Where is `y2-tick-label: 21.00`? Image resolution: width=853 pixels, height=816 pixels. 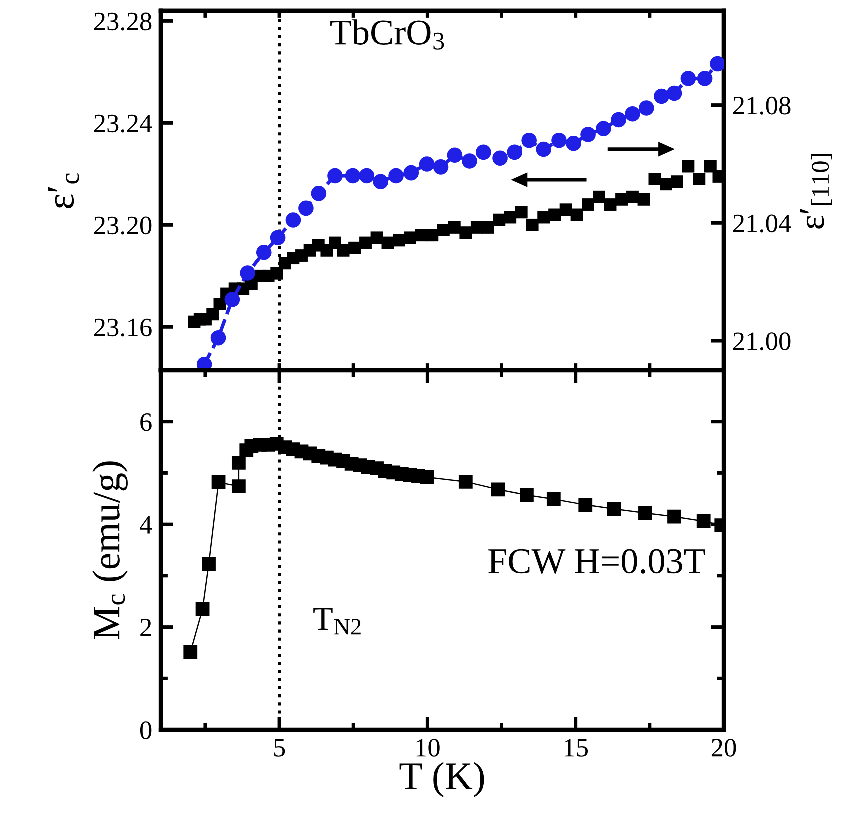
y2-tick-label: 21.00 is located at coordinates (762, 341).